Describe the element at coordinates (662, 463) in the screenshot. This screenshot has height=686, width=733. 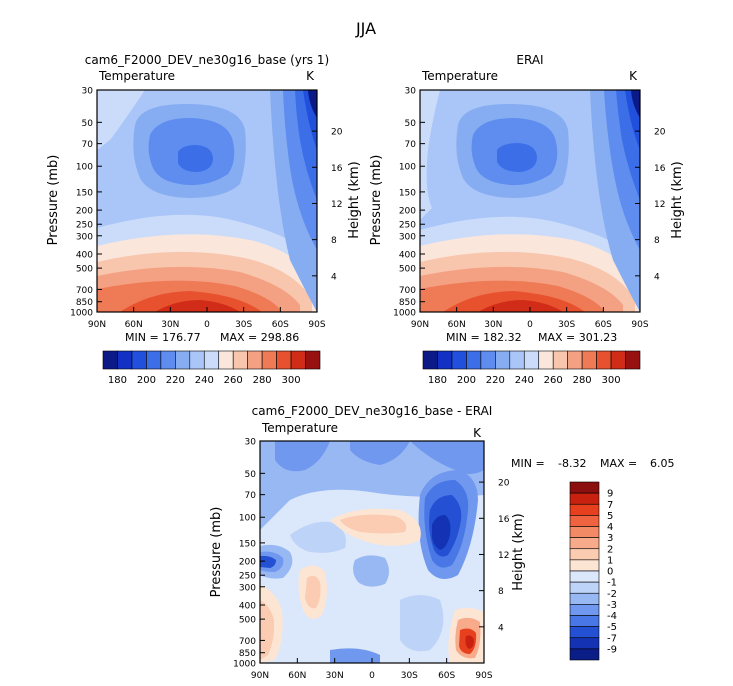
I see `panel-diff-max-value: 6.05` at that location.